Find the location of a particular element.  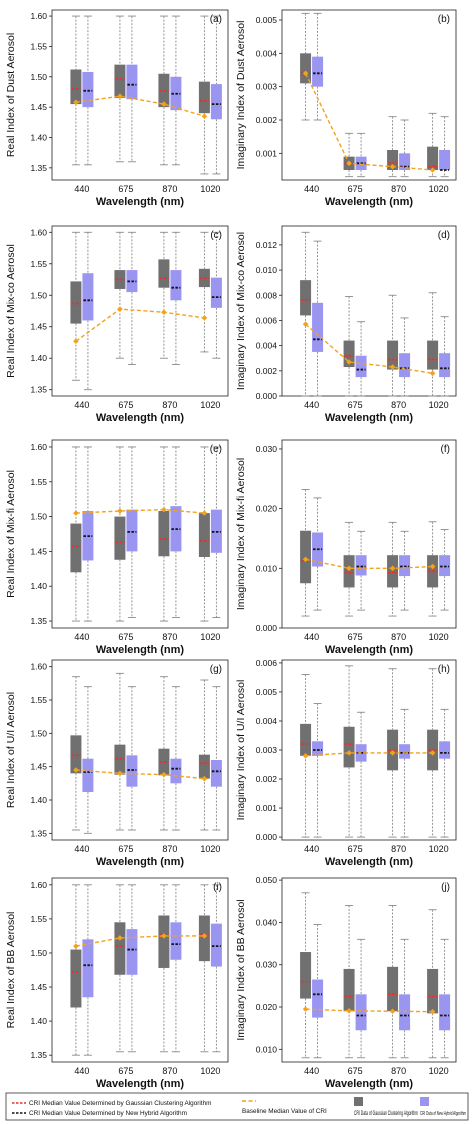

y-tick-label: 1.40 is located at coordinates (38, 138).